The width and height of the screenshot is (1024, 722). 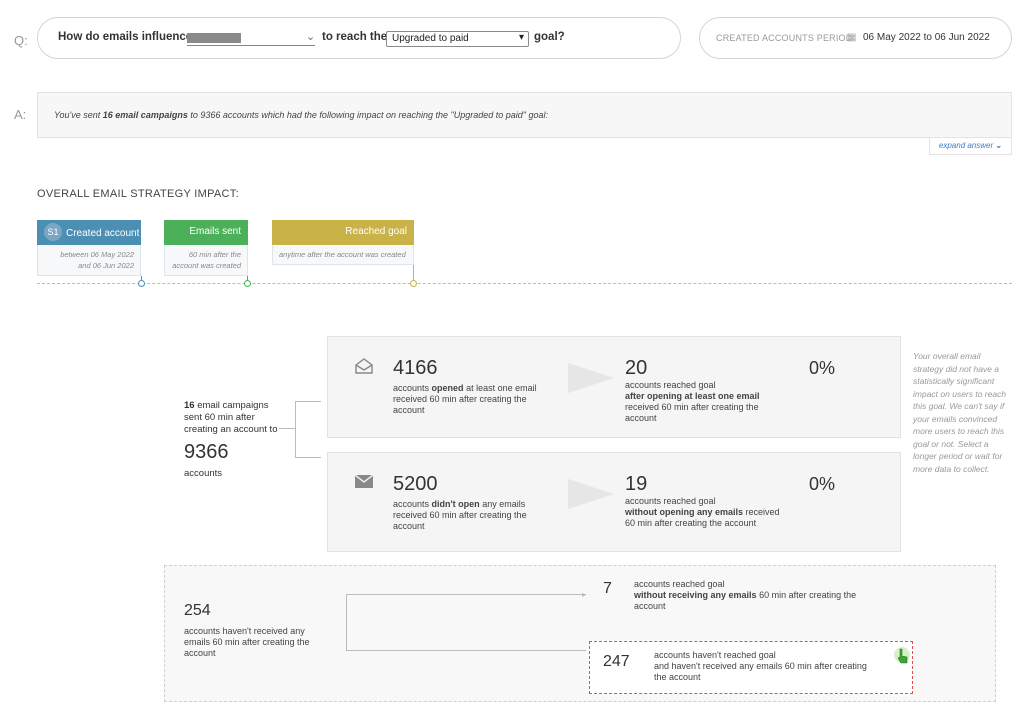 I want to click on total-accounts: 9366, so click(x=206, y=452).